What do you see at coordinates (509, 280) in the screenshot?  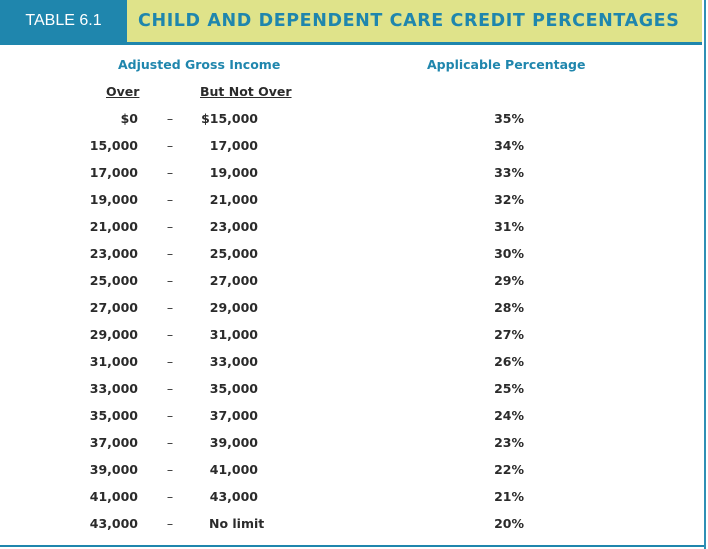 I see `percentage-cell: 29%` at bounding box center [509, 280].